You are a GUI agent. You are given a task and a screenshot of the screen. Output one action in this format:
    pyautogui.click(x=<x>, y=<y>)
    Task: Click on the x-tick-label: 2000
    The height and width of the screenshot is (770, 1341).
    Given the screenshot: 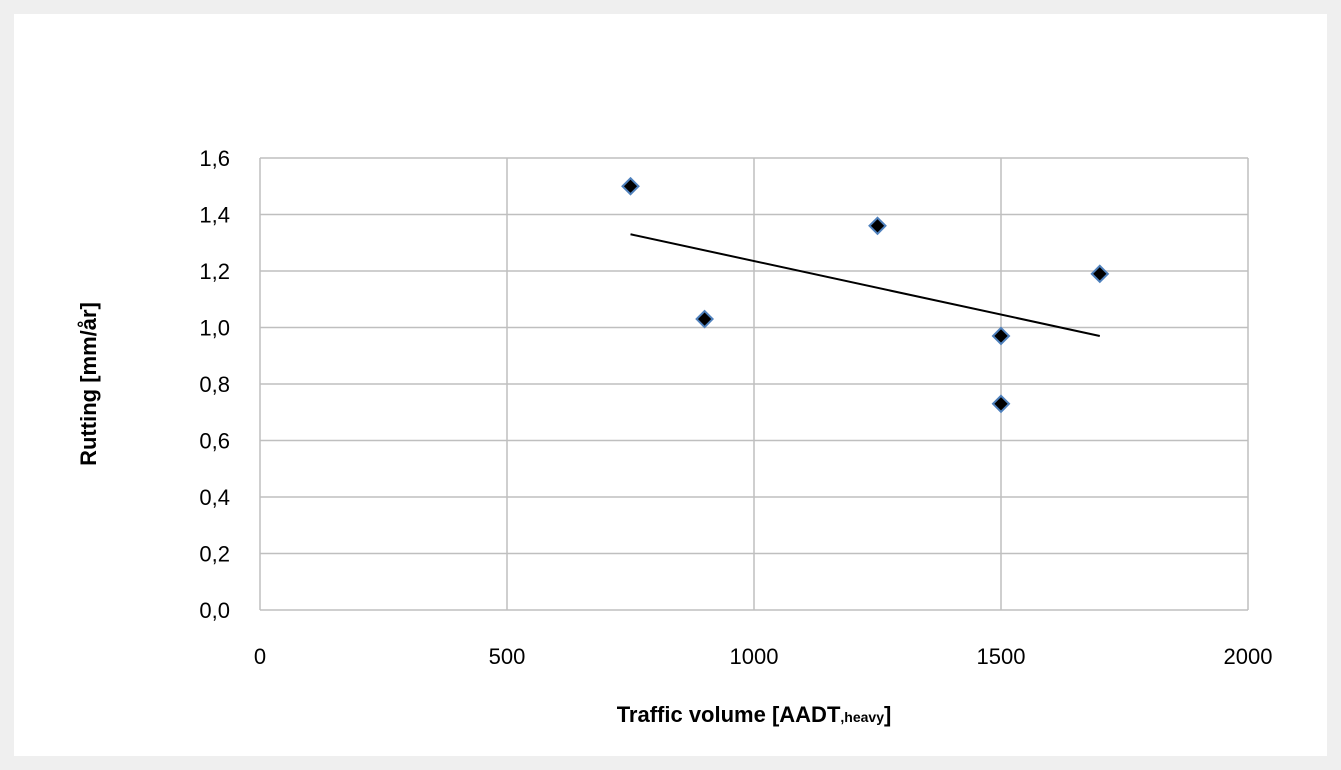 What is the action you would take?
    pyautogui.click(x=1248, y=656)
    